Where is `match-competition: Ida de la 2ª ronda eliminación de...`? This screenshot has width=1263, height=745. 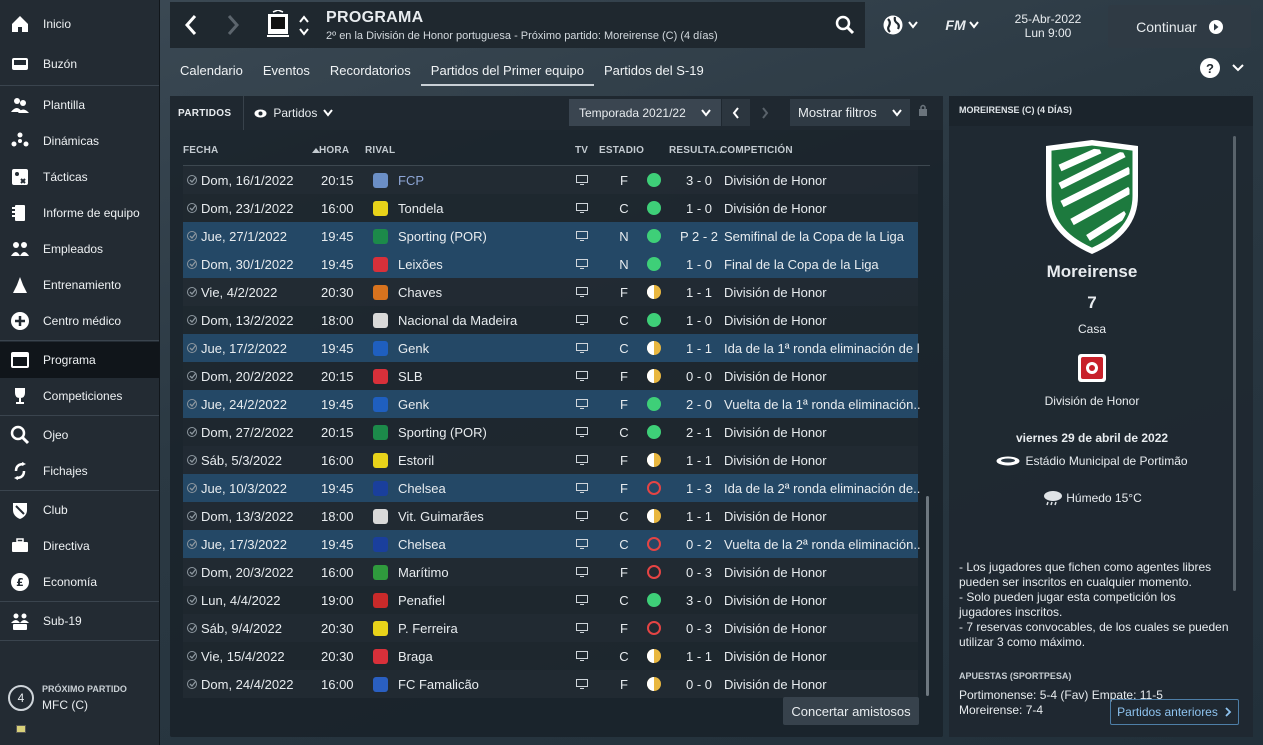
match-competition: Ida de la 2ª ronda eliminación de... is located at coordinates (822, 488).